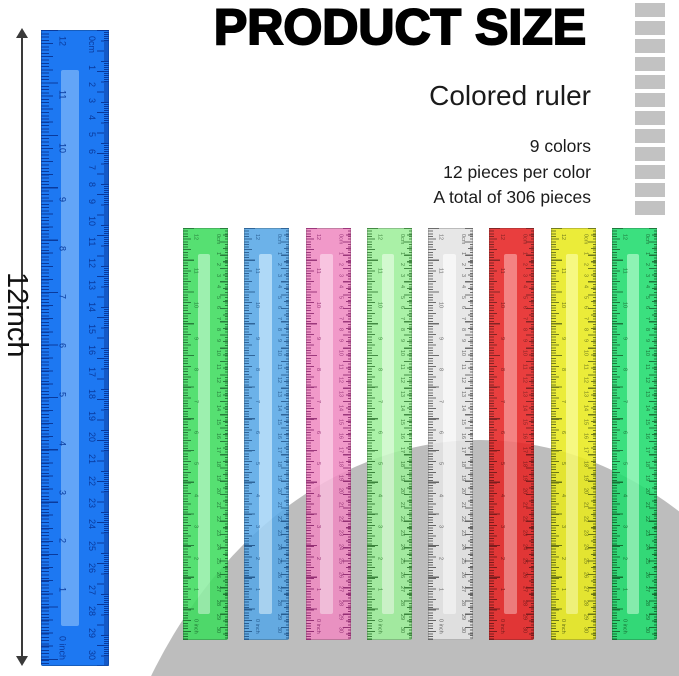 The width and height of the screenshot is (679, 676). What do you see at coordinates (401, 422) in the screenshot?
I see `scale-label: 15` at bounding box center [401, 422].